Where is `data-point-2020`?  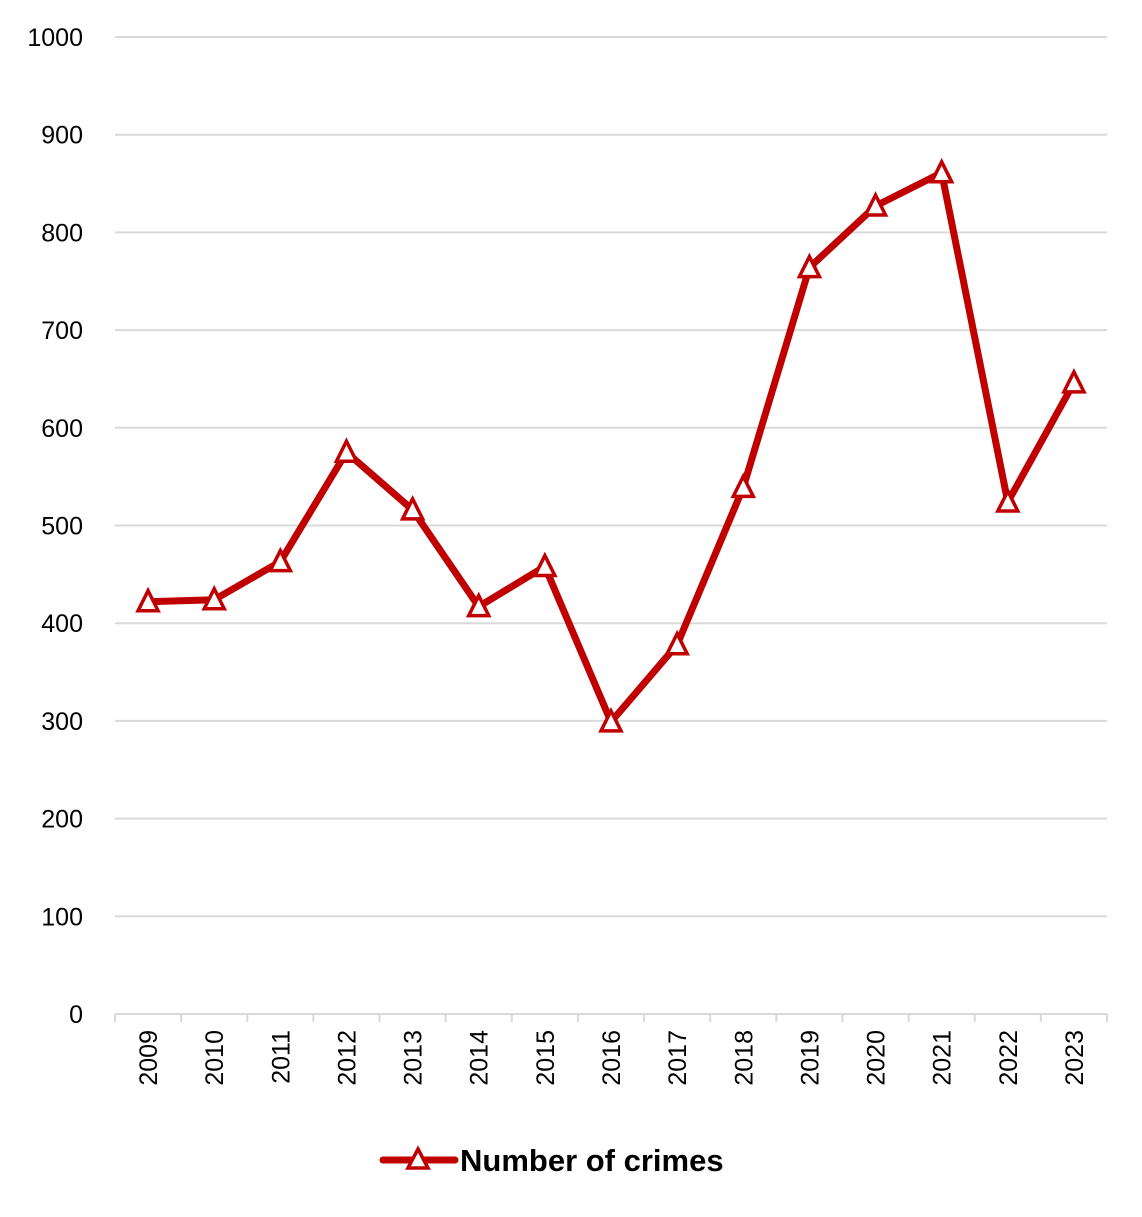 data-point-2020 is located at coordinates (875, 204).